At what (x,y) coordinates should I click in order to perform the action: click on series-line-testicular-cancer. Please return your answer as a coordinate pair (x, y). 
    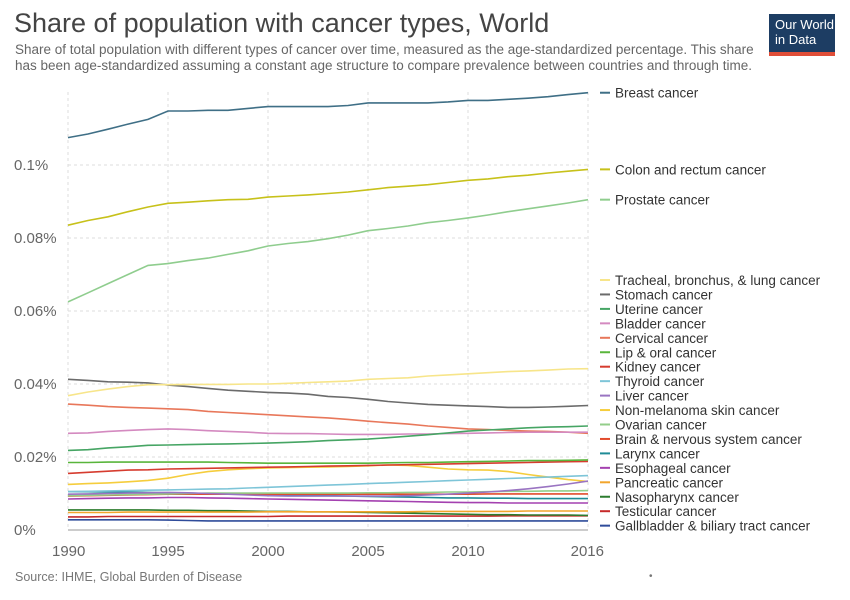
    Looking at the image, I should click on (328, 516).